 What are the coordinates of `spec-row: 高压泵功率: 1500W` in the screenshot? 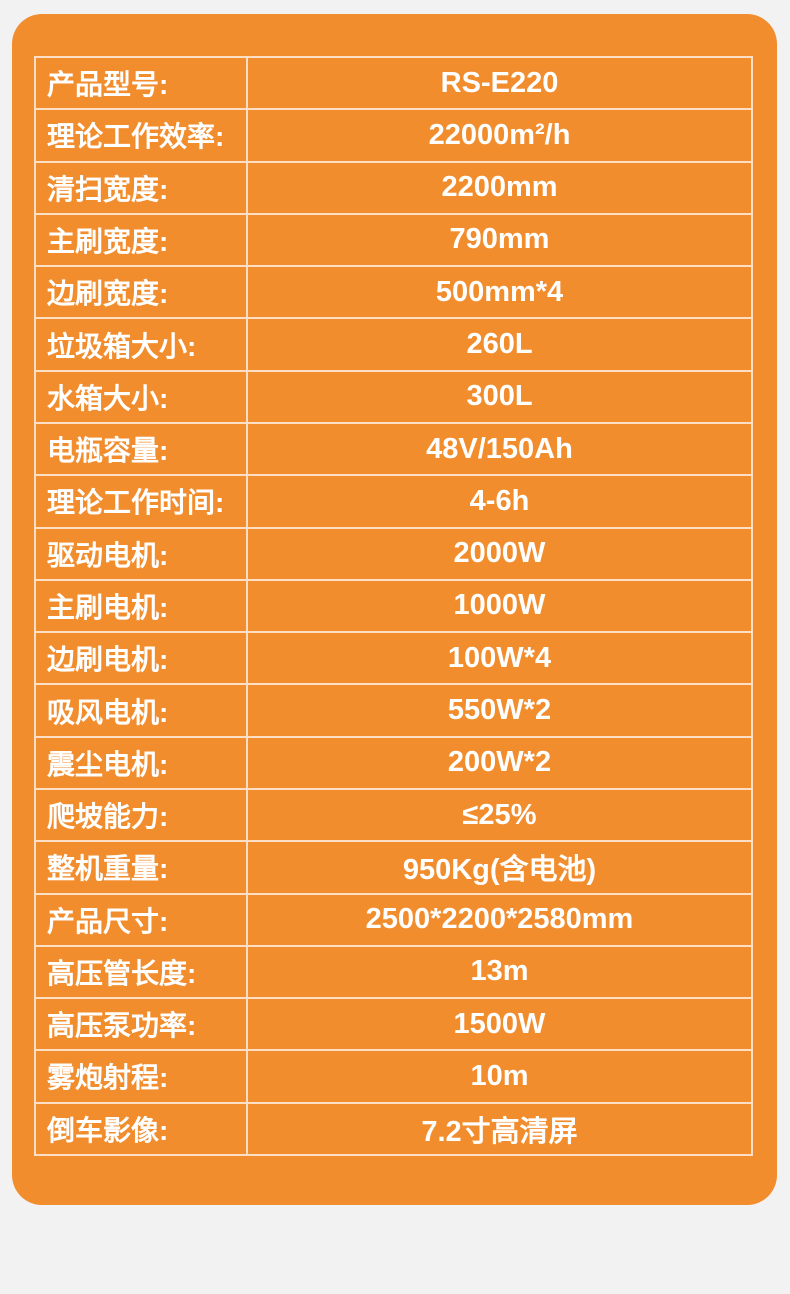 It's located at (393, 1023).